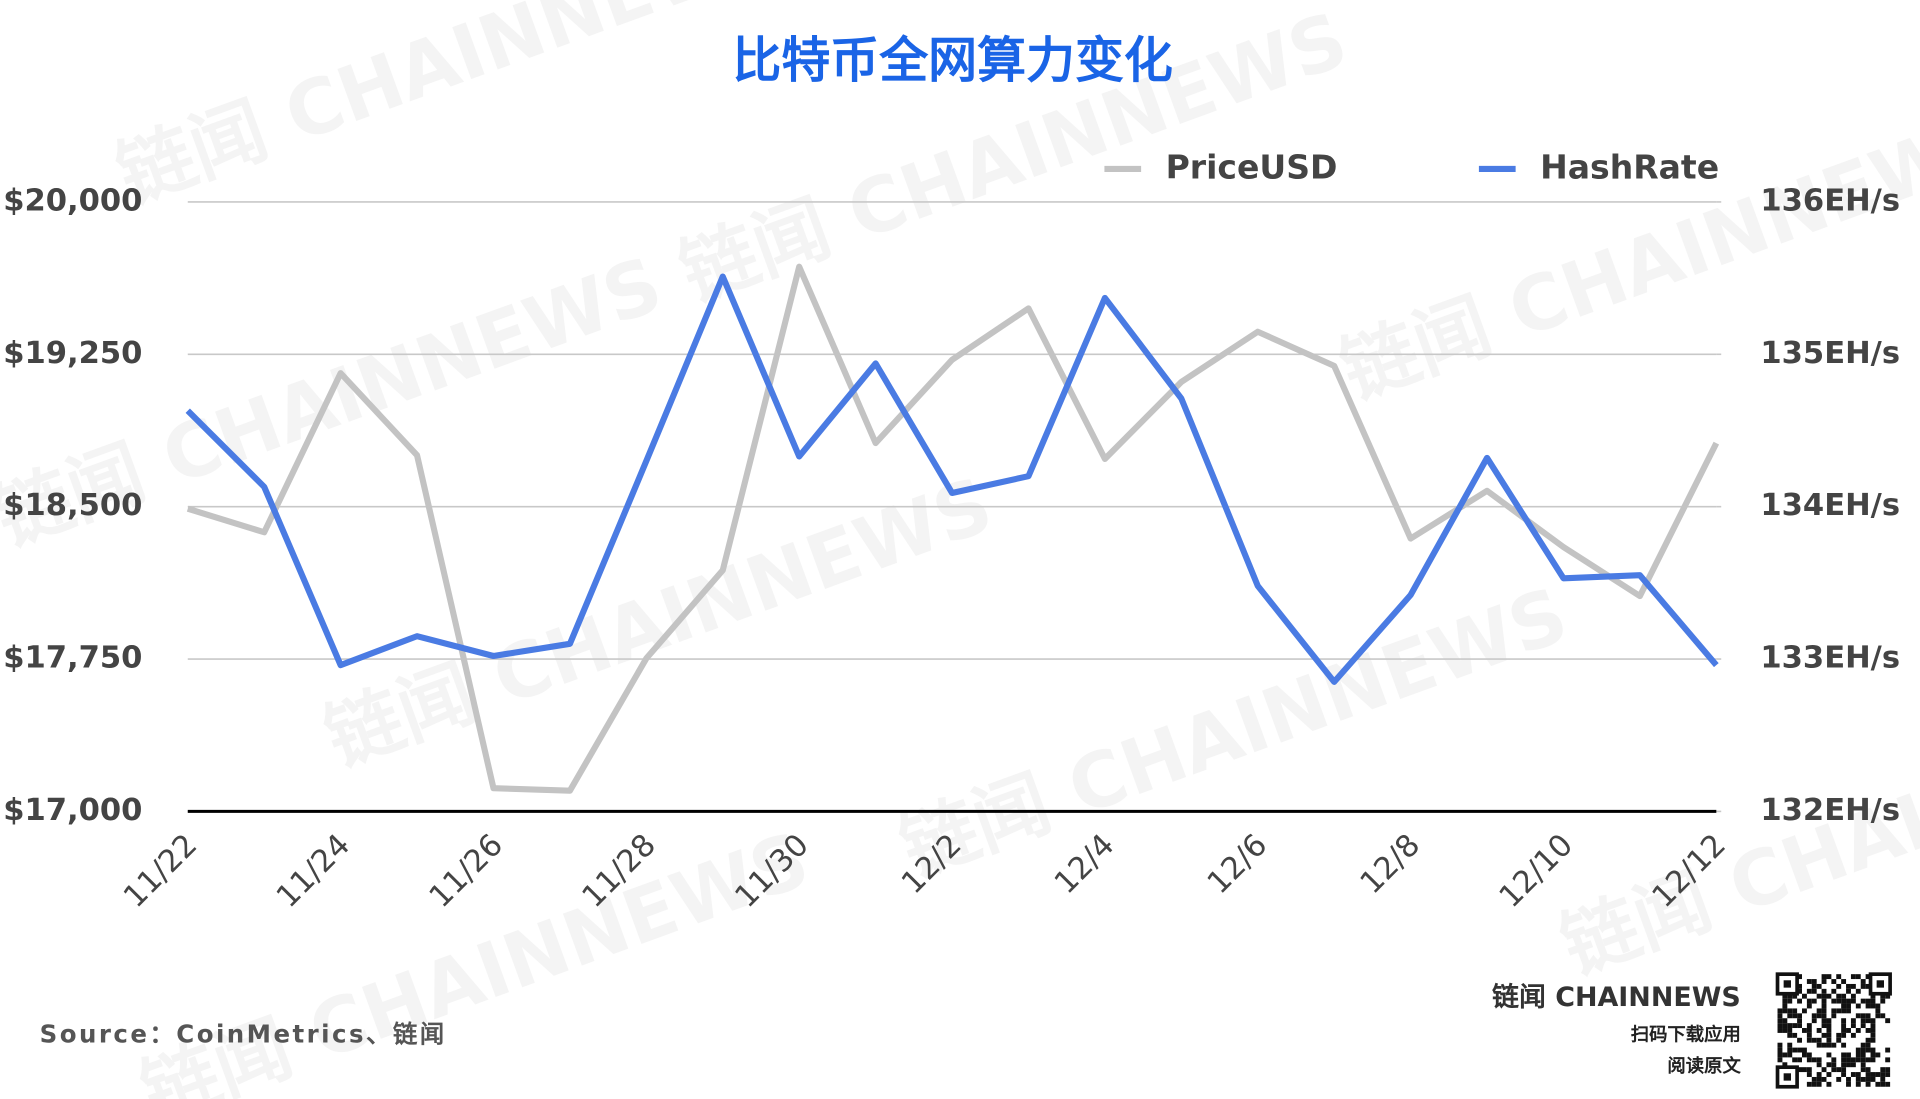 Image resolution: width=1920 pixels, height=1099 pixels. What do you see at coordinates (1704, 1066) in the screenshot?
I see `read-text: 阅读原文` at bounding box center [1704, 1066].